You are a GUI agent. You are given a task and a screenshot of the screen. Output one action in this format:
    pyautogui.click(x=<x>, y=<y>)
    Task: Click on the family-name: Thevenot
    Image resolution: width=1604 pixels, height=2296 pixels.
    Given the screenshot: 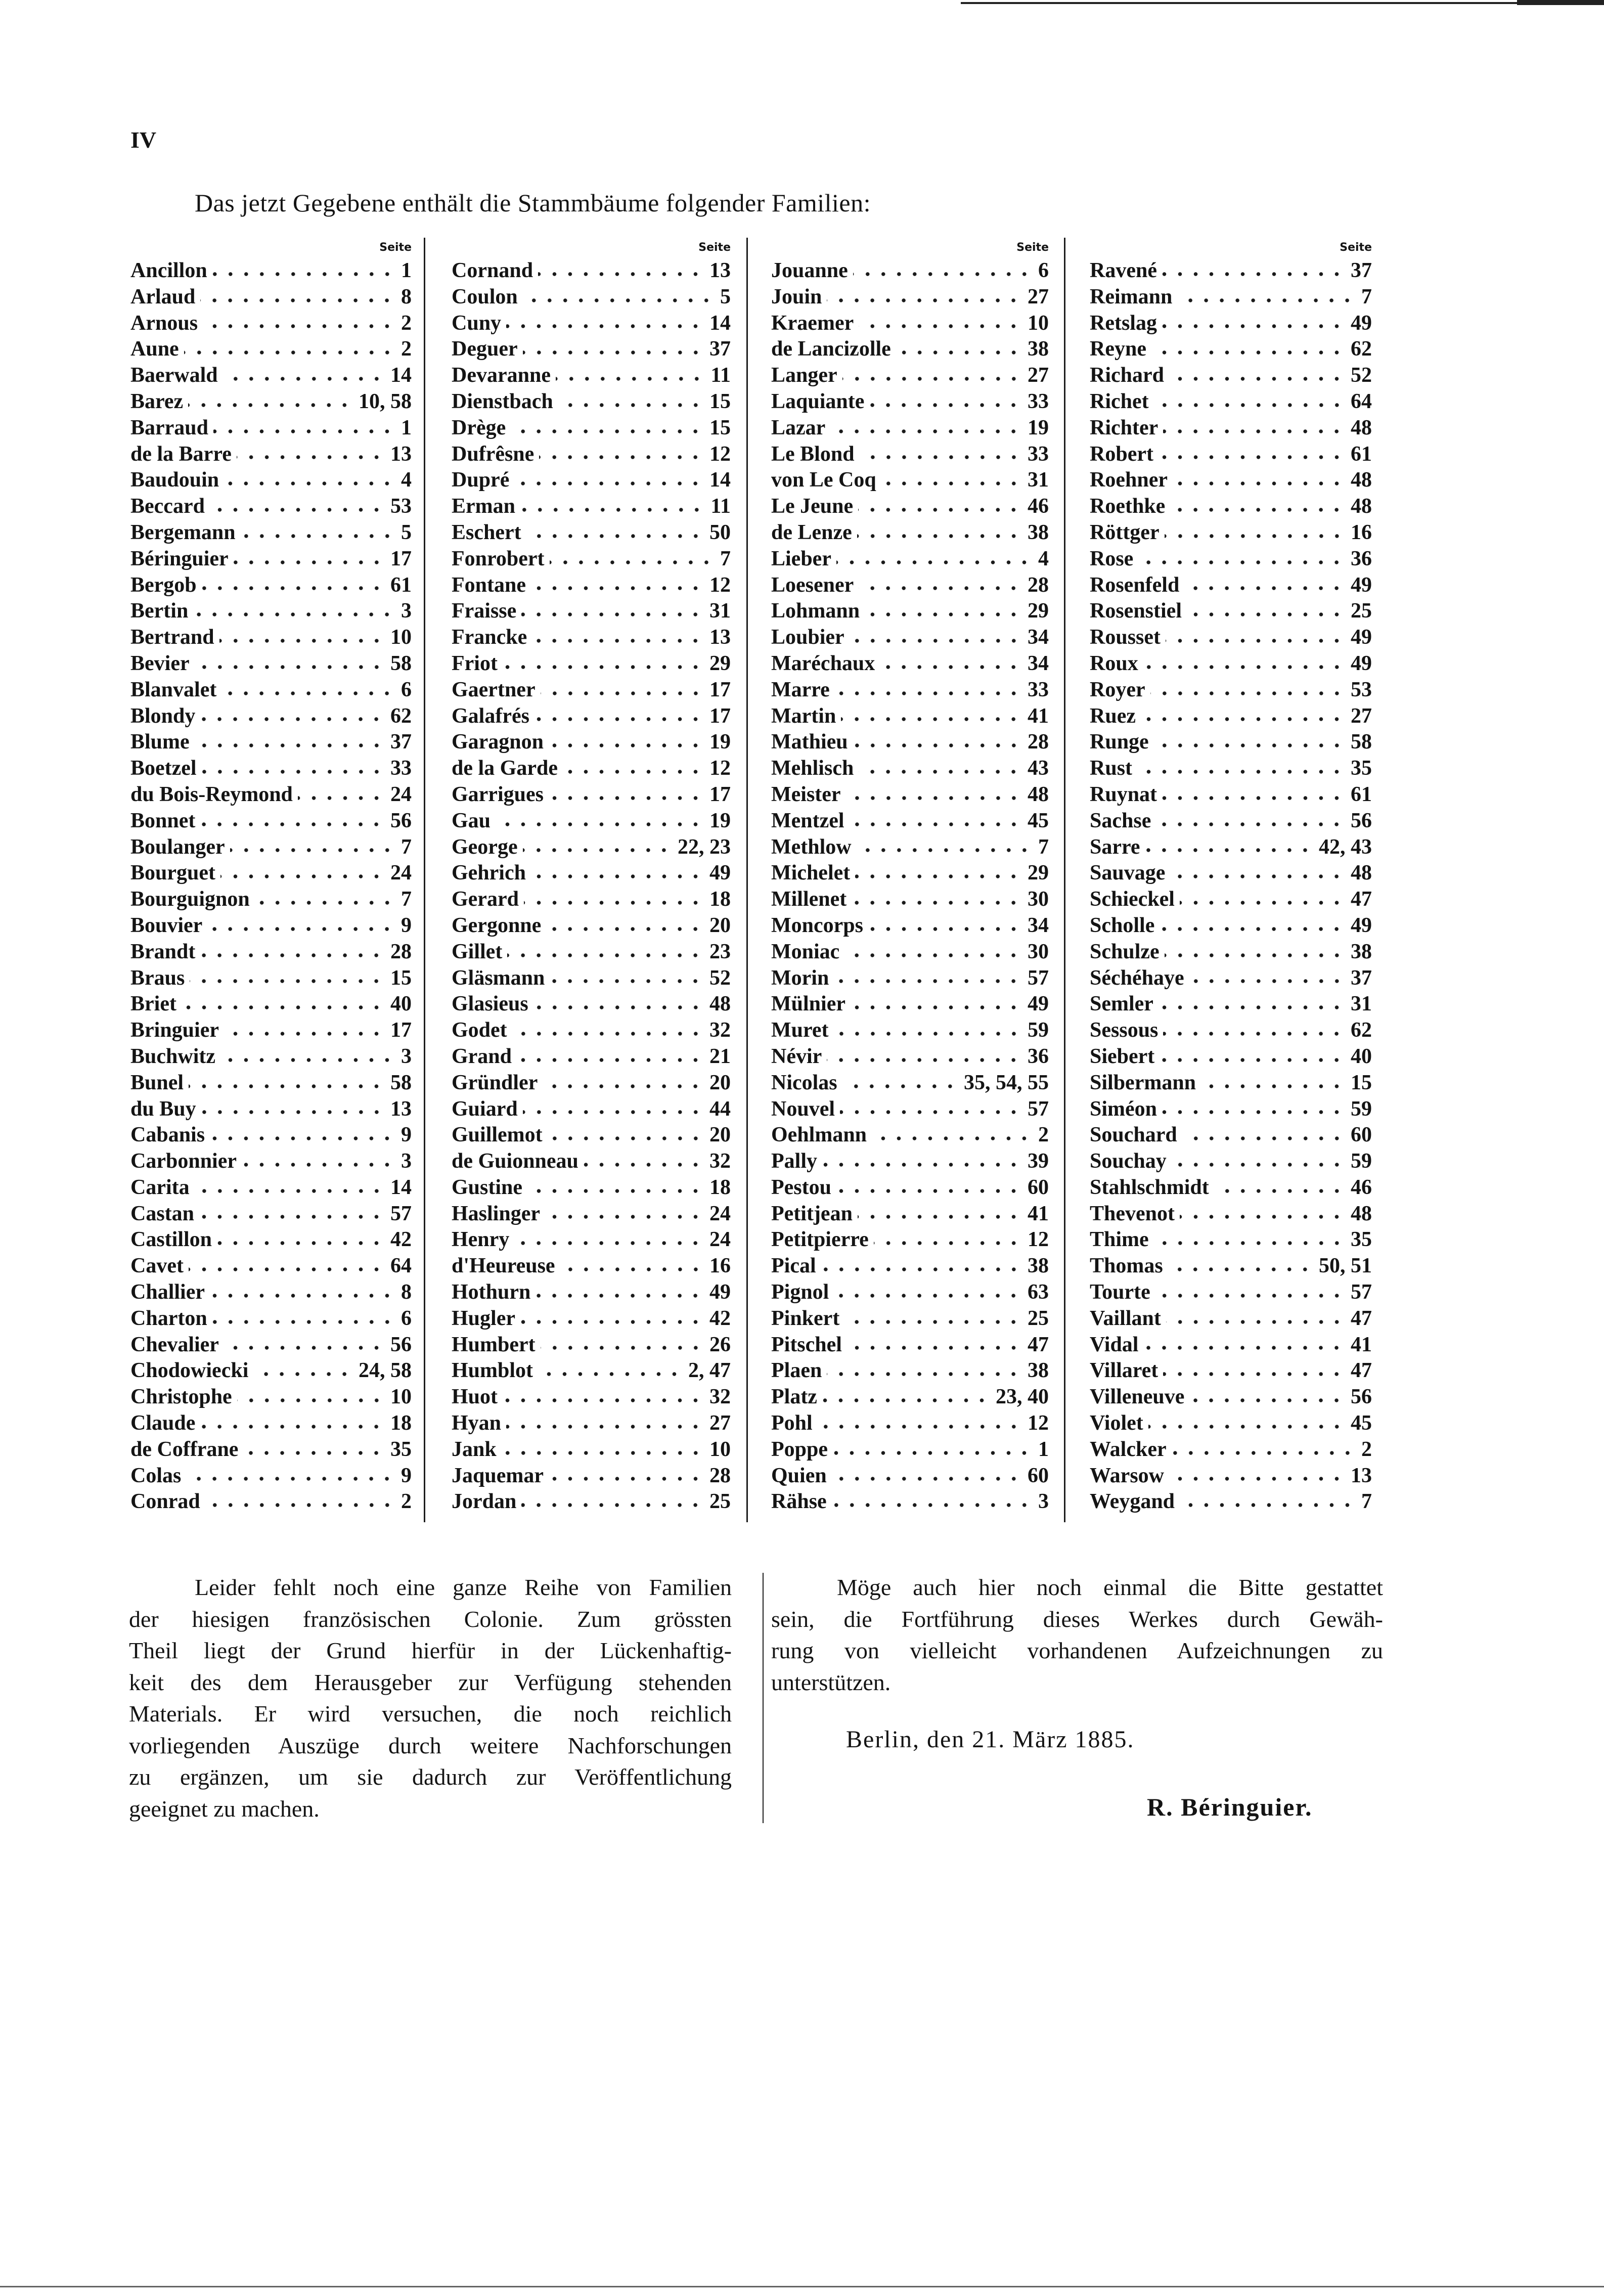 What is the action you would take?
    pyautogui.click(x=1132, y=1213)
    